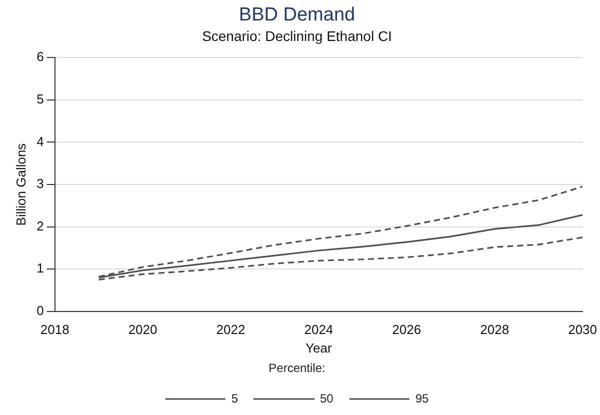 The image size is (600, 415). I want to click on x-tick-label: 2024, so click(319, 329).